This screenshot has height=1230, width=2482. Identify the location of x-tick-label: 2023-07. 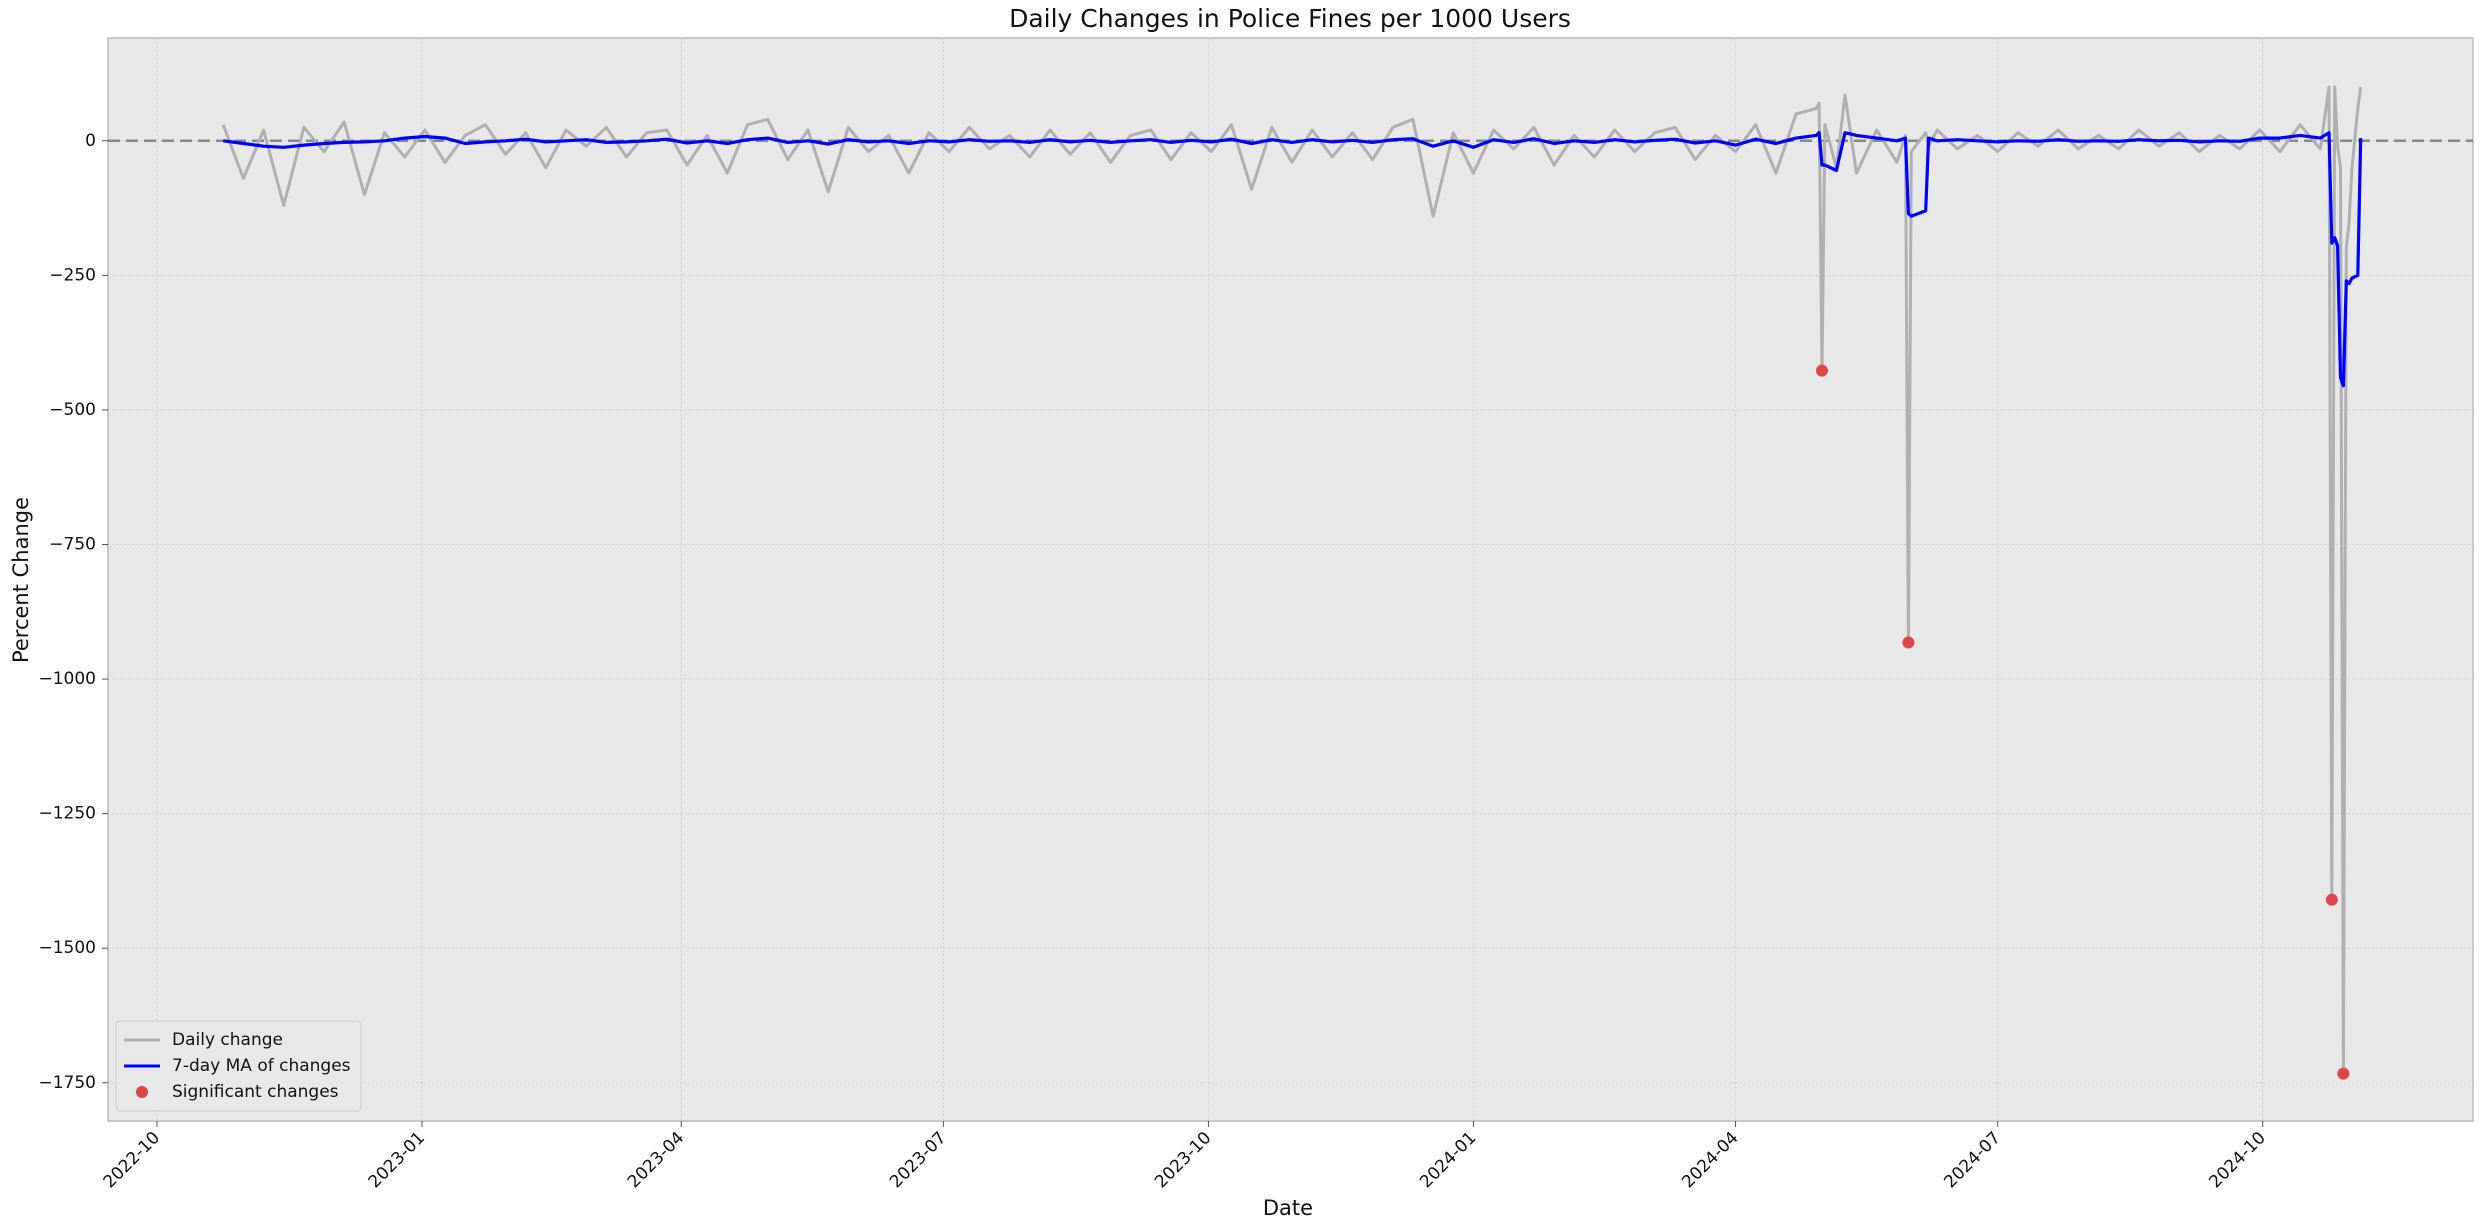
(918, 1160).